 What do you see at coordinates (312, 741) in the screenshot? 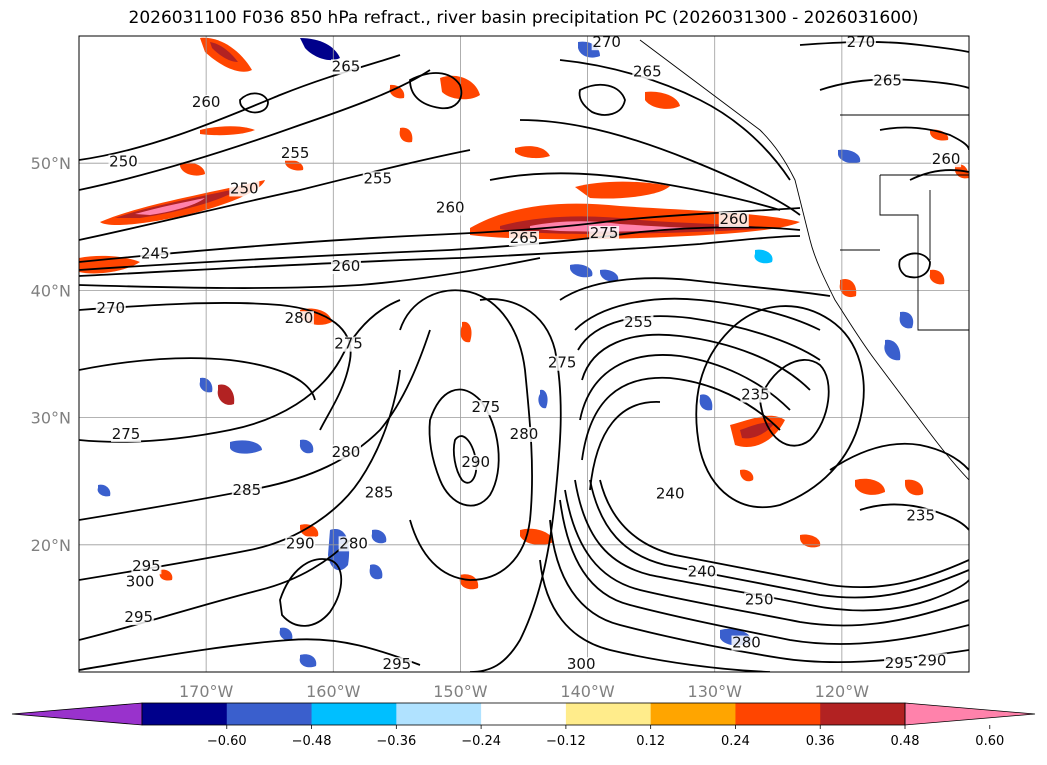
I see `colorbar-tick-label: −0.48` at bounding box center [312, 741].